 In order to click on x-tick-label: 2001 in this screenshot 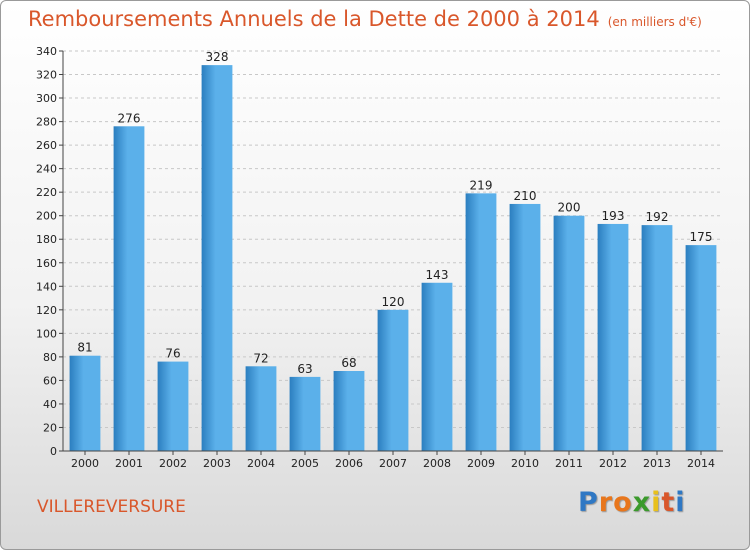, I will do `click(129, 463)`.